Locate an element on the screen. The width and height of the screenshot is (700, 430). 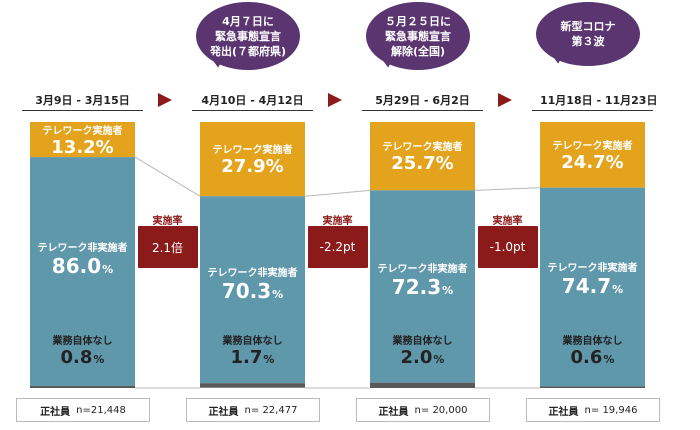
sample-size-2: 正社員 n= 22,477 is located at coordinates (253, 410).